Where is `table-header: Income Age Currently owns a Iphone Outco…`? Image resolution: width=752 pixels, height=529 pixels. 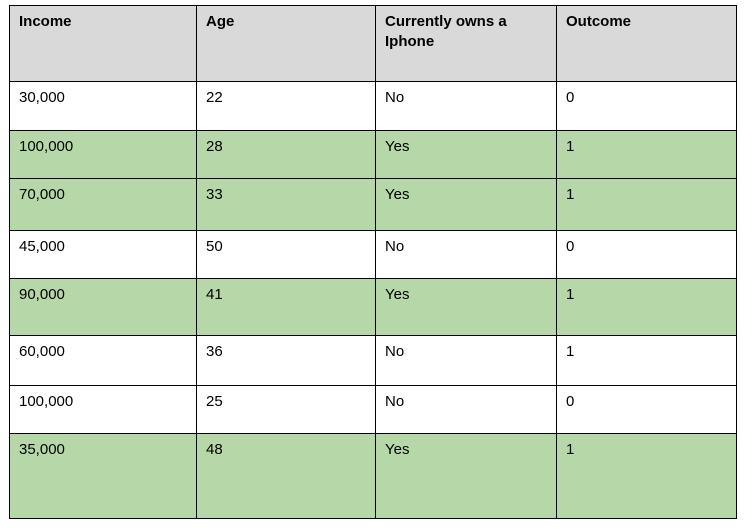 table-header: Income Age Currently owns a Iphone Outco… is located at coordinates (373, 43).